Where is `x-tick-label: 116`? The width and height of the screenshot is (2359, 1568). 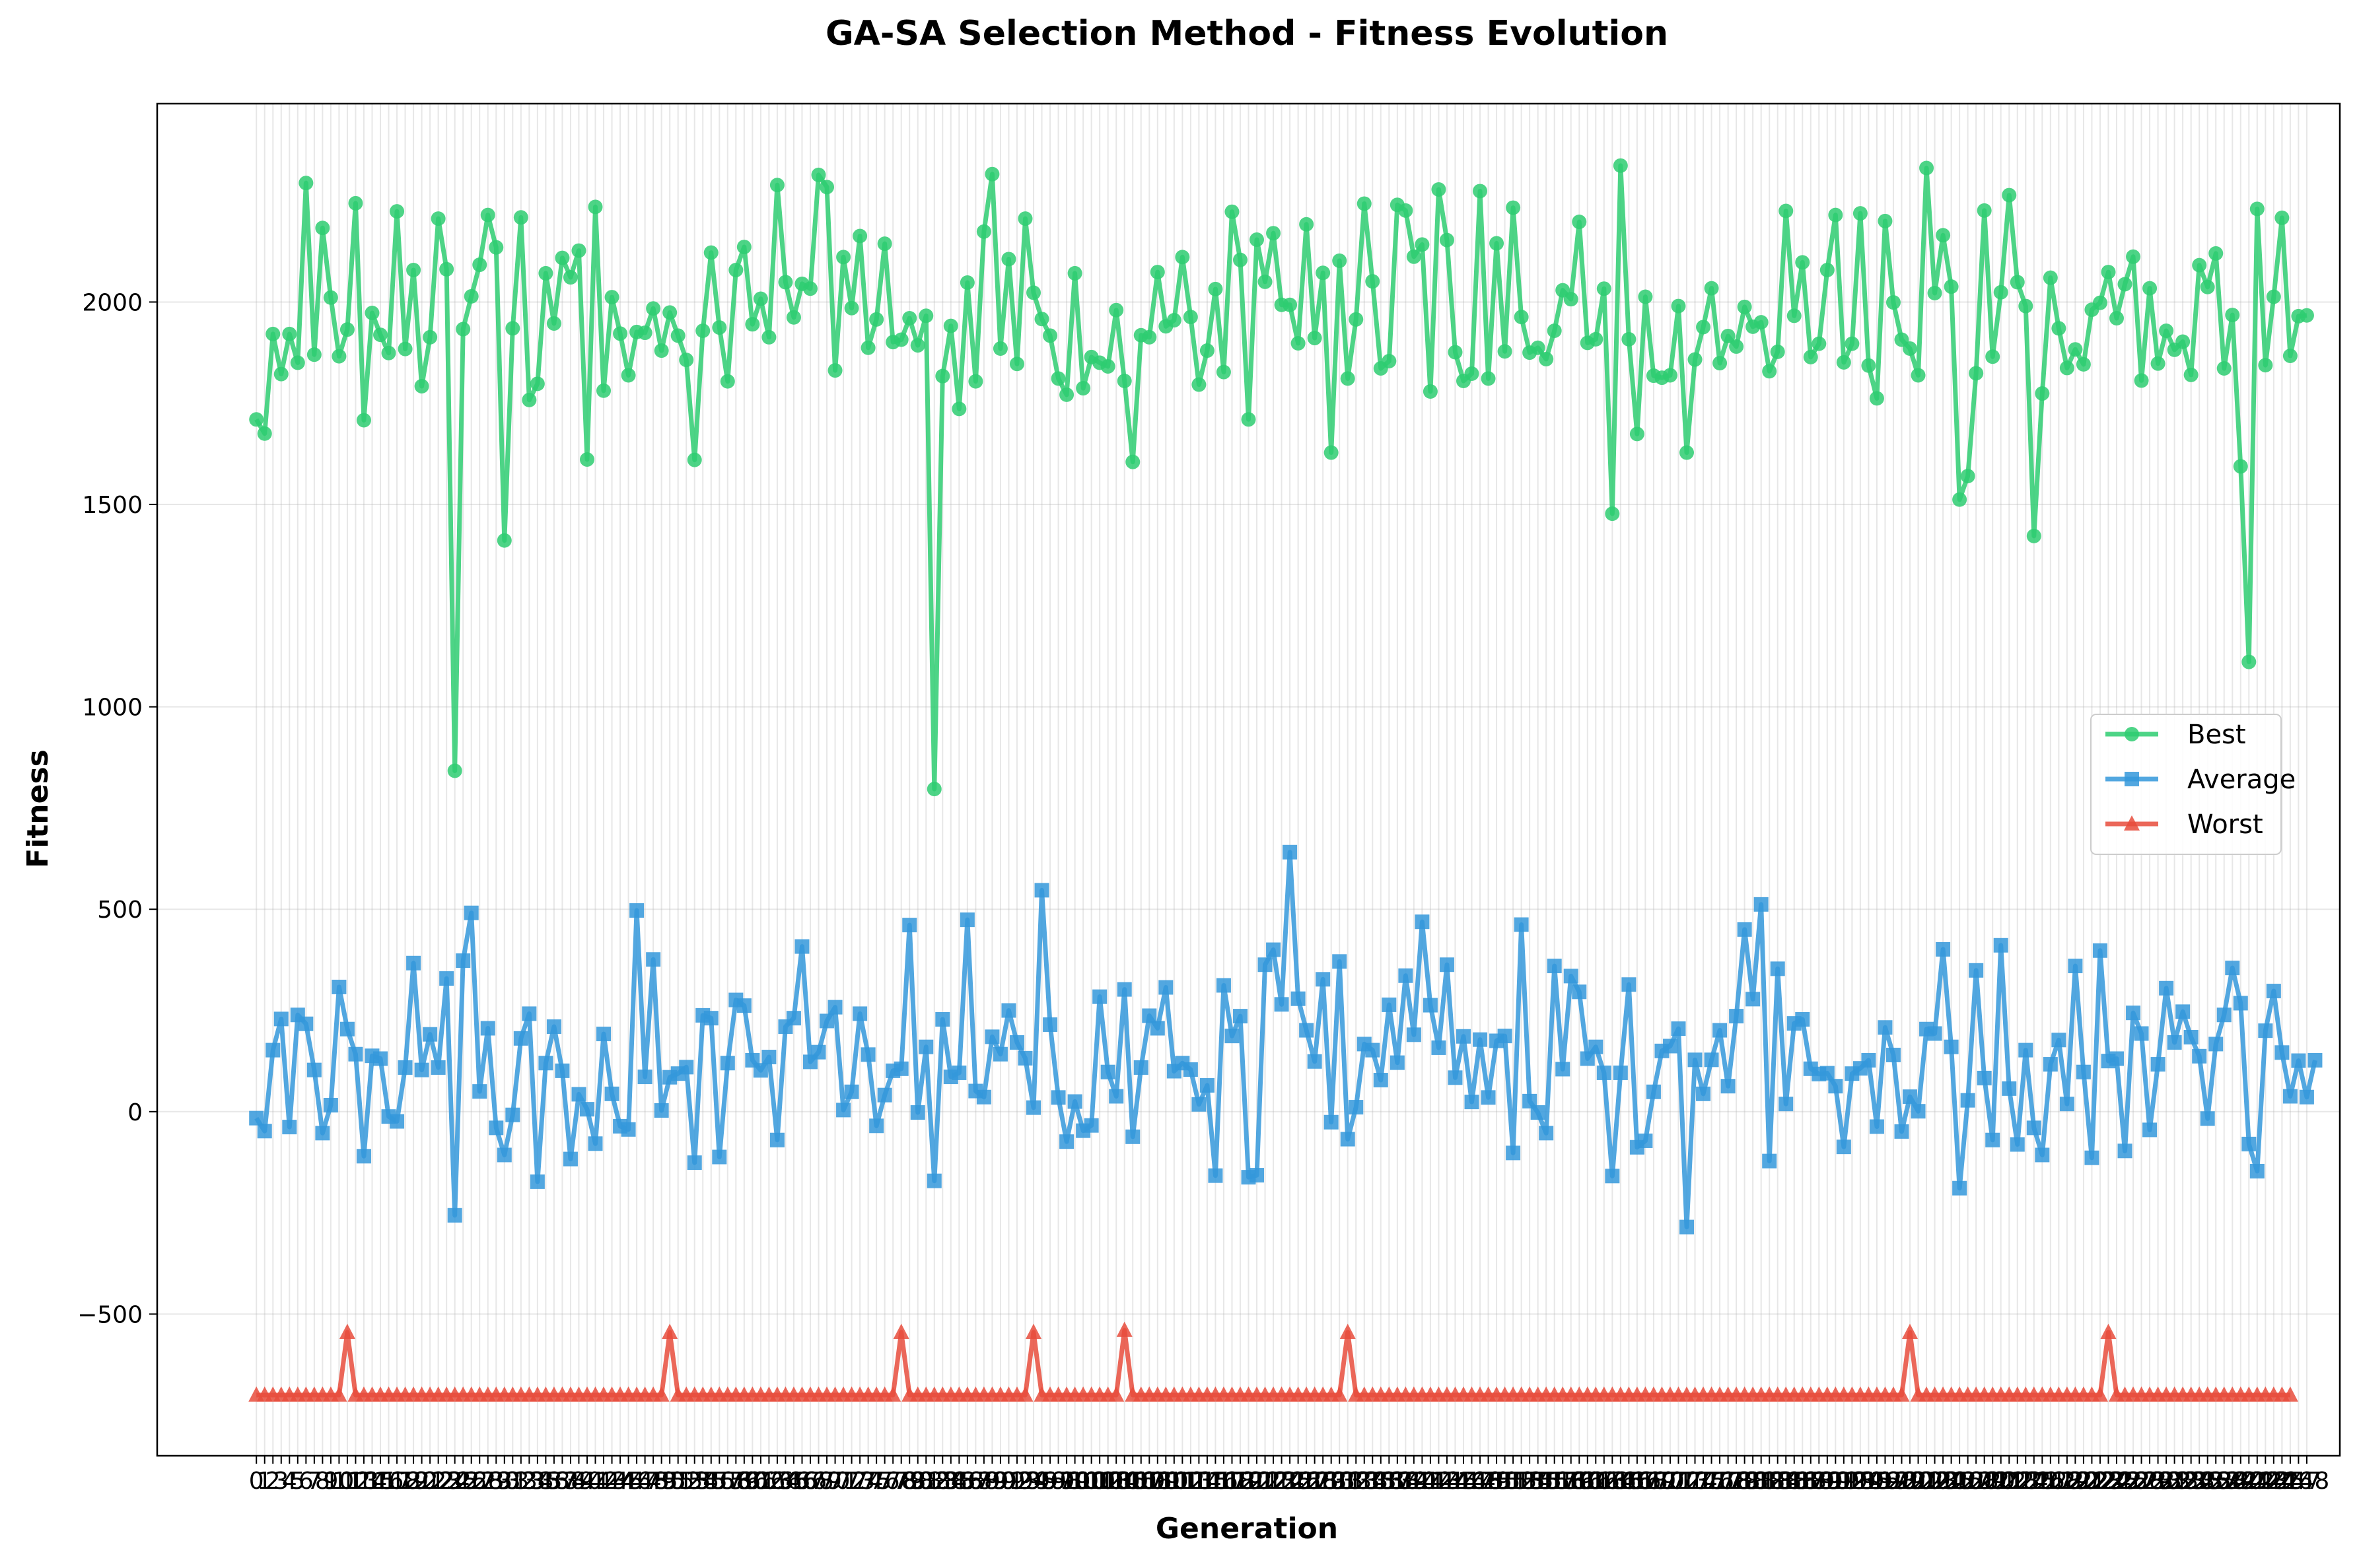 x-tick-label: 116 is located at coordinates (1215, 1481).